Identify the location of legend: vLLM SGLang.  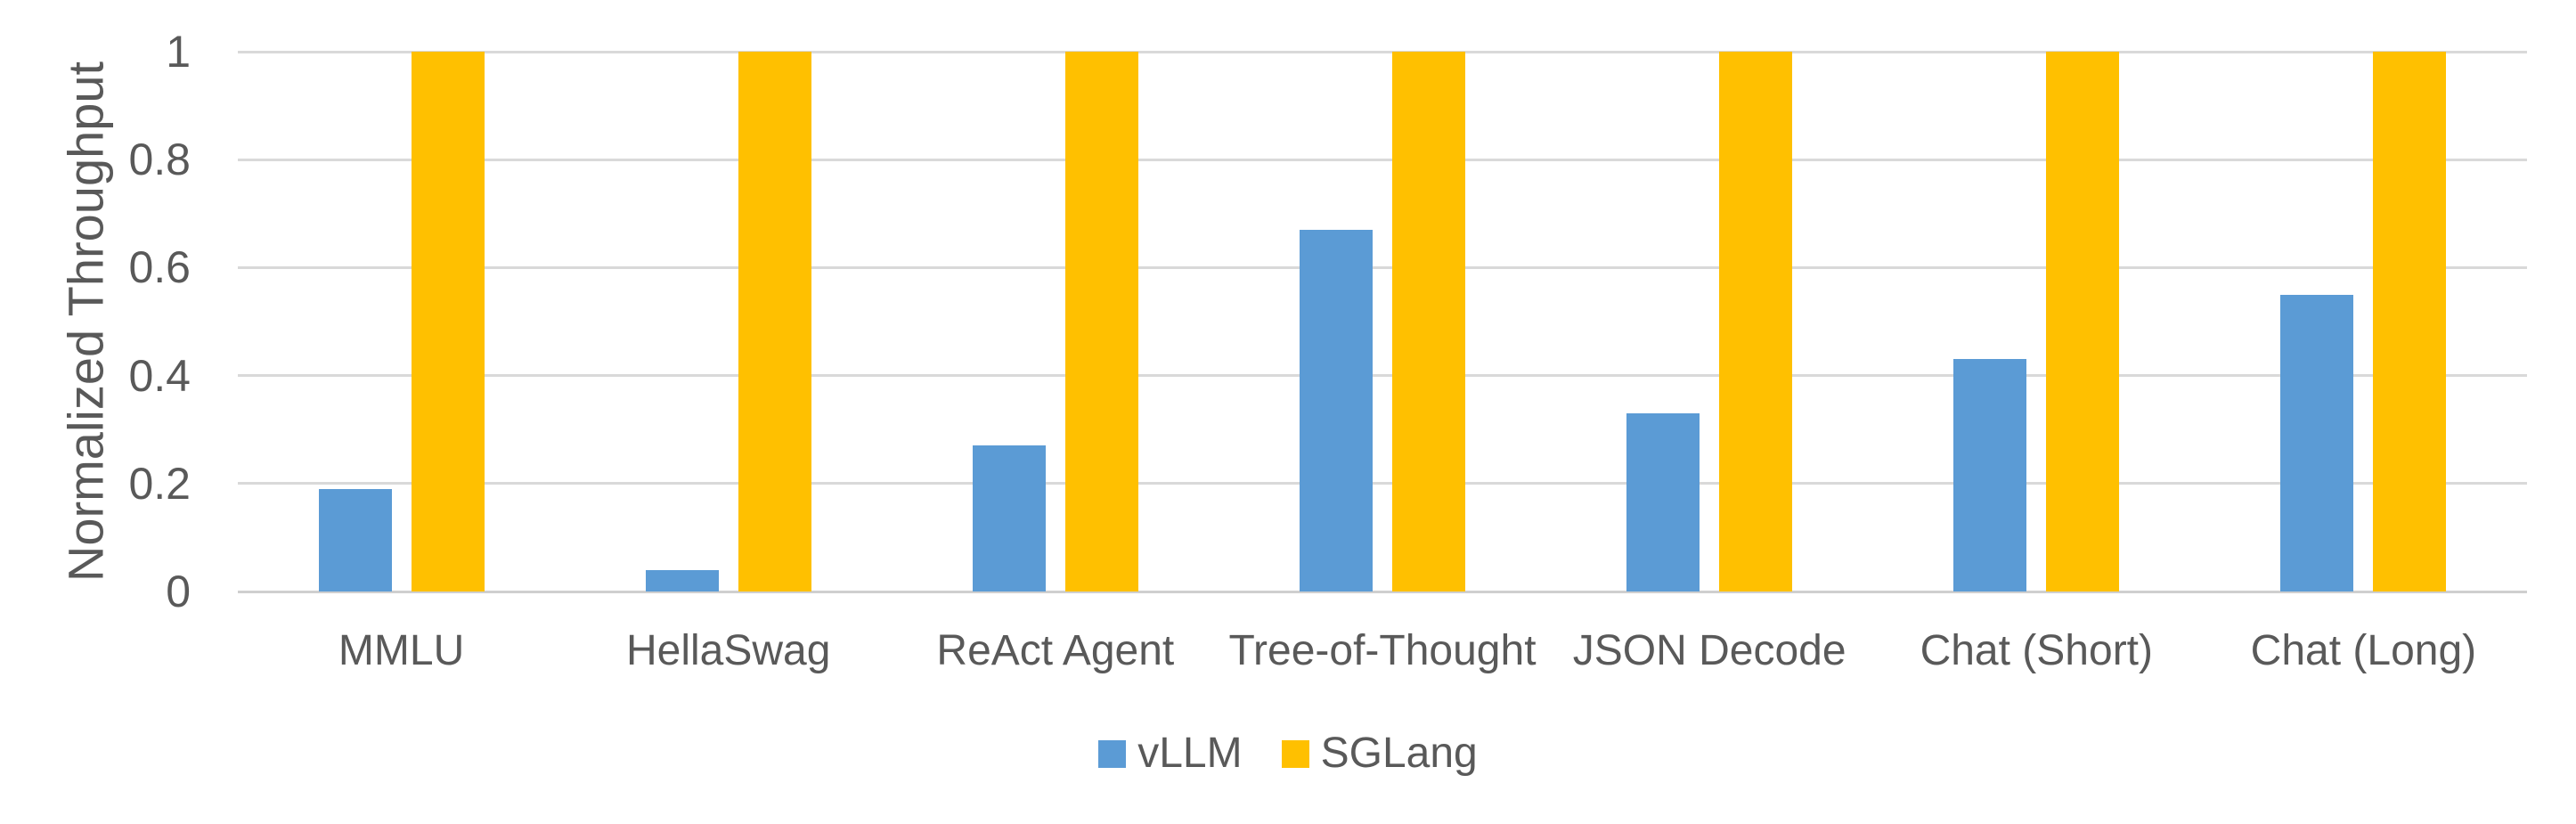
(1288, 753).